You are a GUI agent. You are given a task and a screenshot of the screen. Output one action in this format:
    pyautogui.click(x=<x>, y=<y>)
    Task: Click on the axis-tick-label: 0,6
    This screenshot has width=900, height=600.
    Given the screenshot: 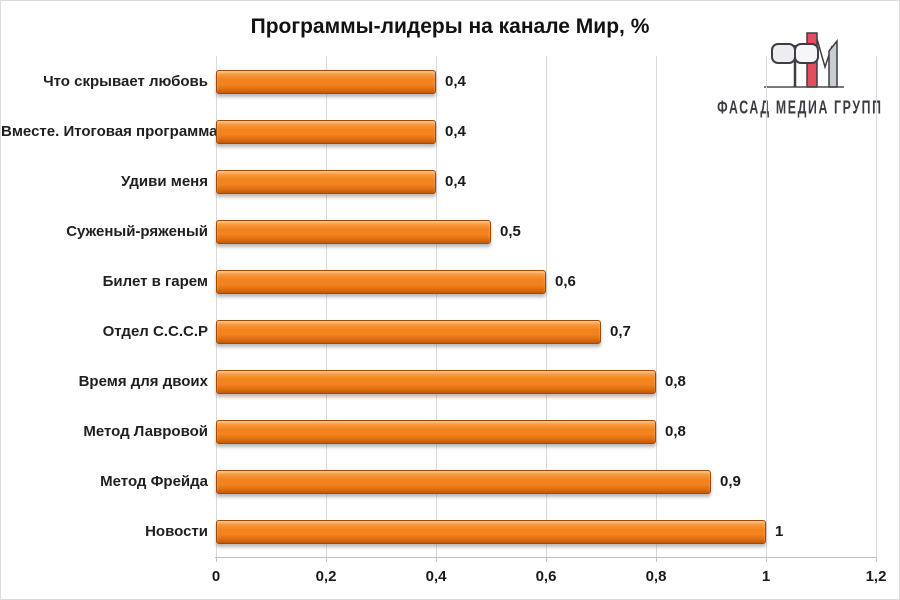 What is the action you would take?
    pyautogui.click(x=546, y=576)
    